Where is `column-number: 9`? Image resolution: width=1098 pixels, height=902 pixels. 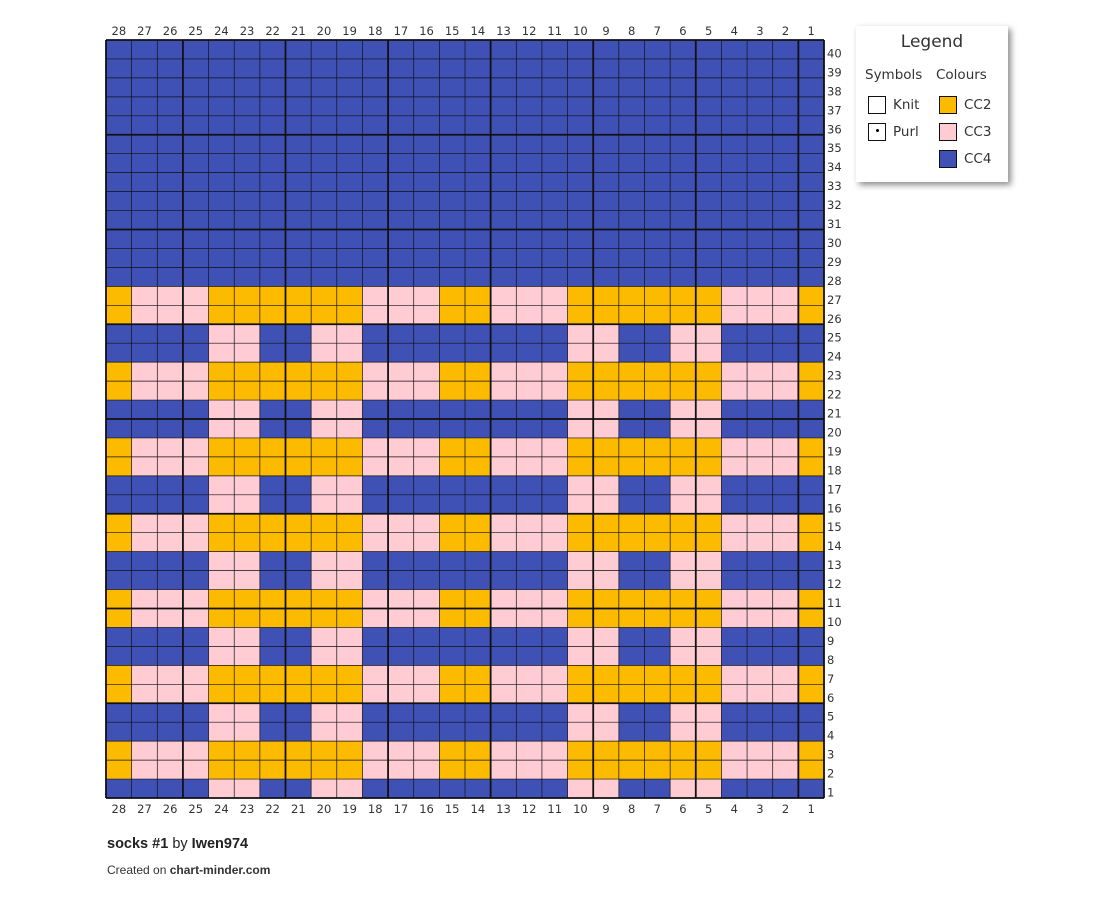 column-number: 9 is located at coordinates (605, 809).